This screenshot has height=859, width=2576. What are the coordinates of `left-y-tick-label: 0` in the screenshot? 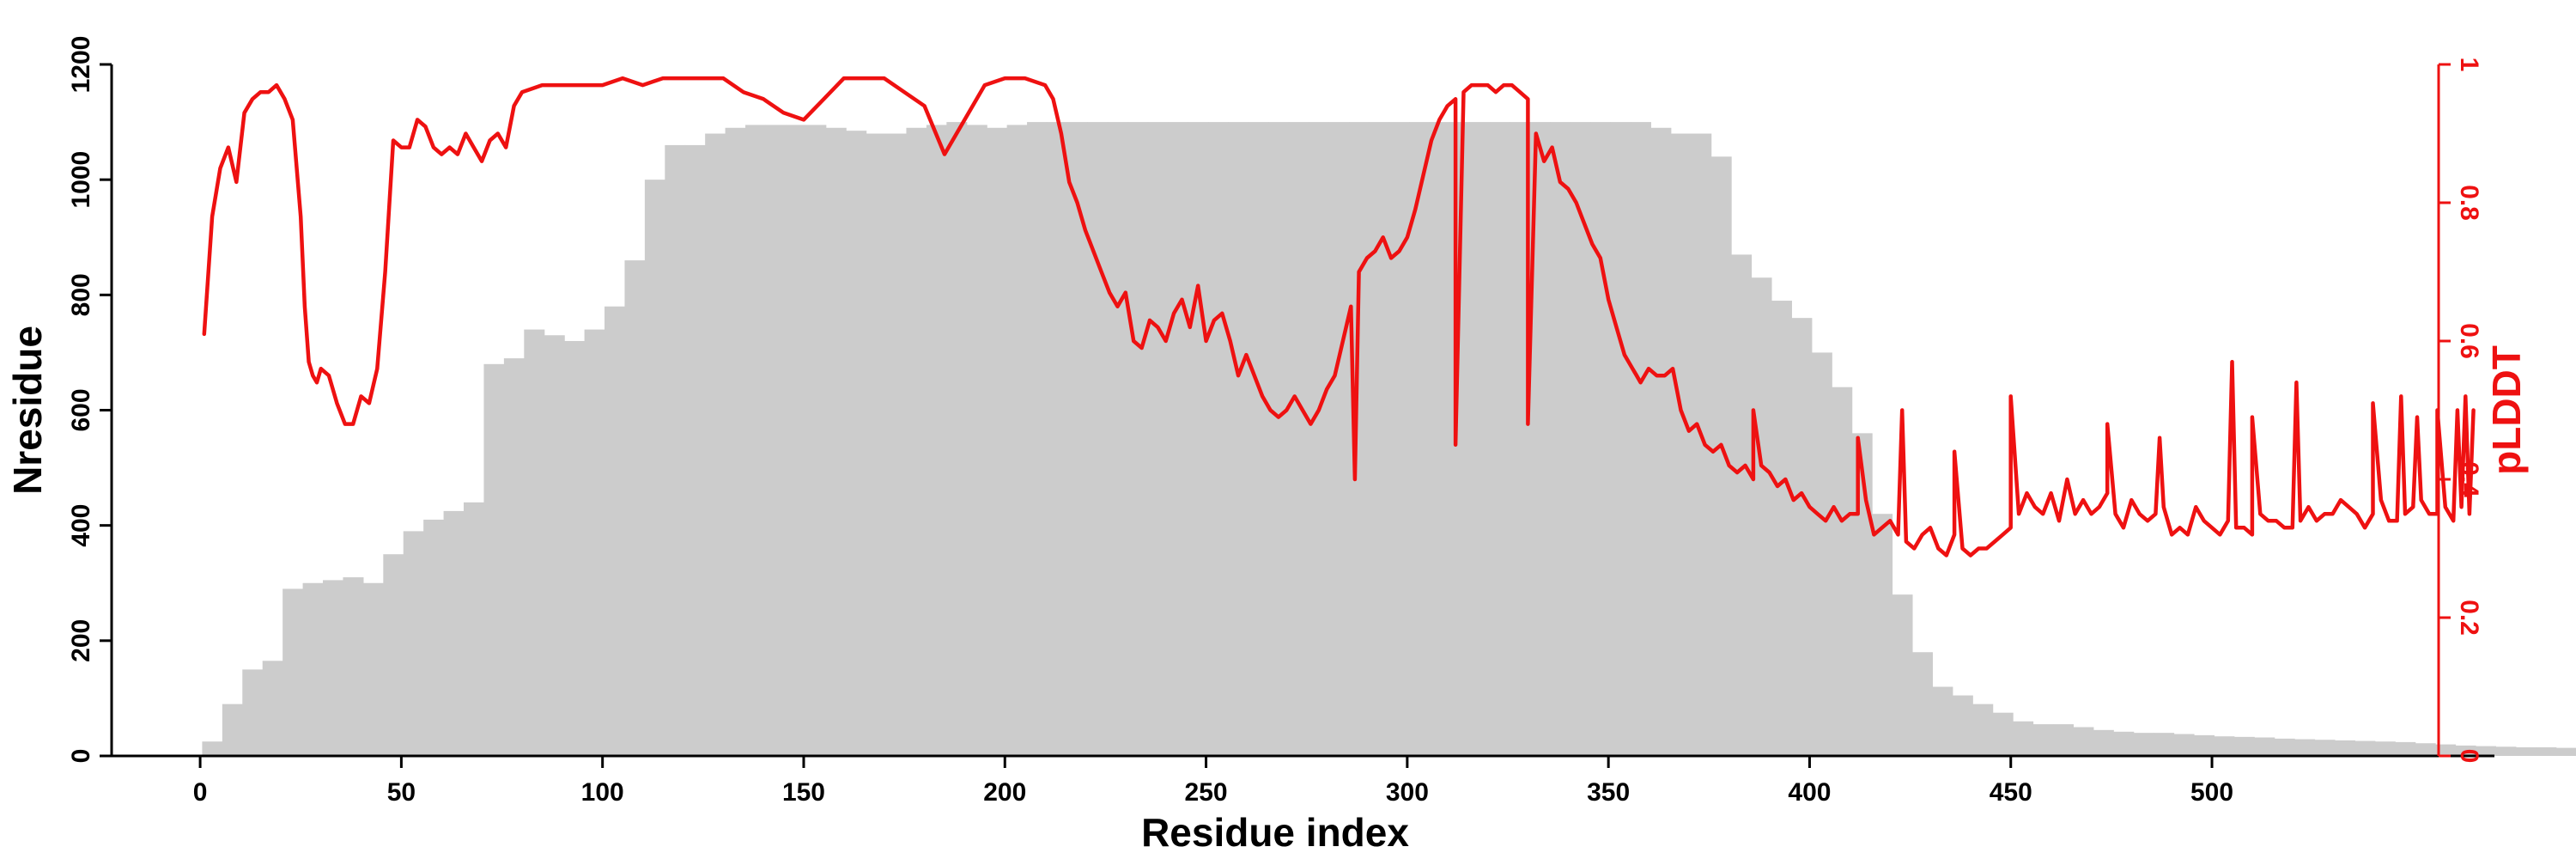 It's located at (81, 756).